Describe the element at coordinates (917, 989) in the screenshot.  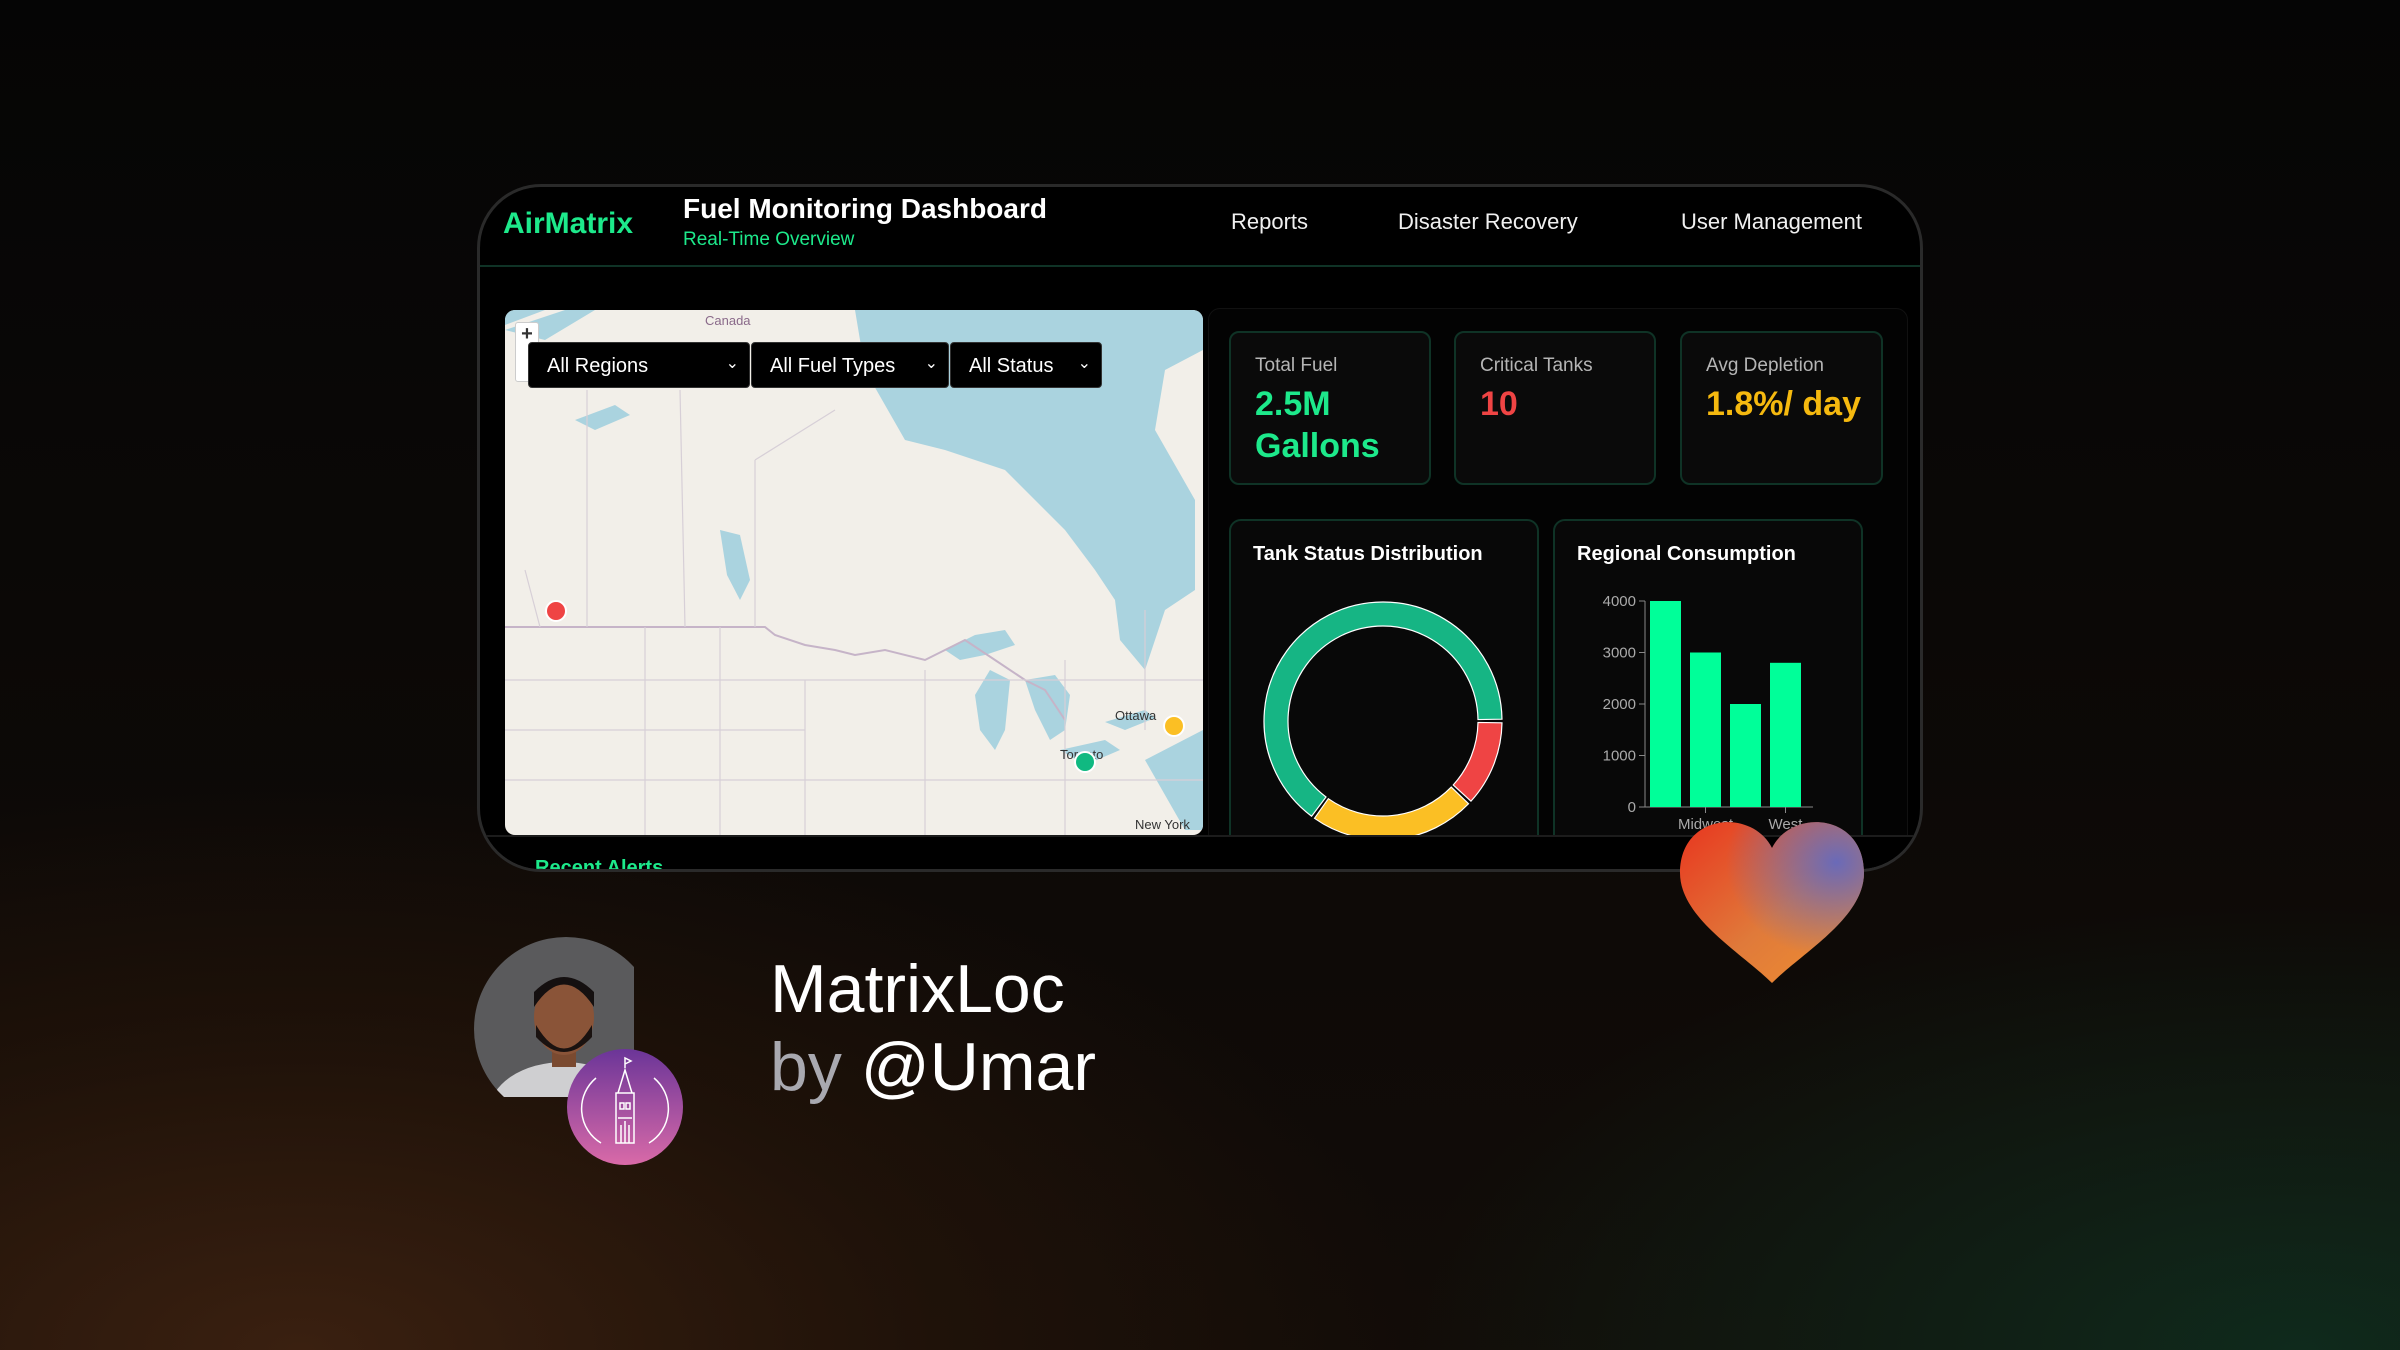
I see `project-name: MatrixLoc` at that location.